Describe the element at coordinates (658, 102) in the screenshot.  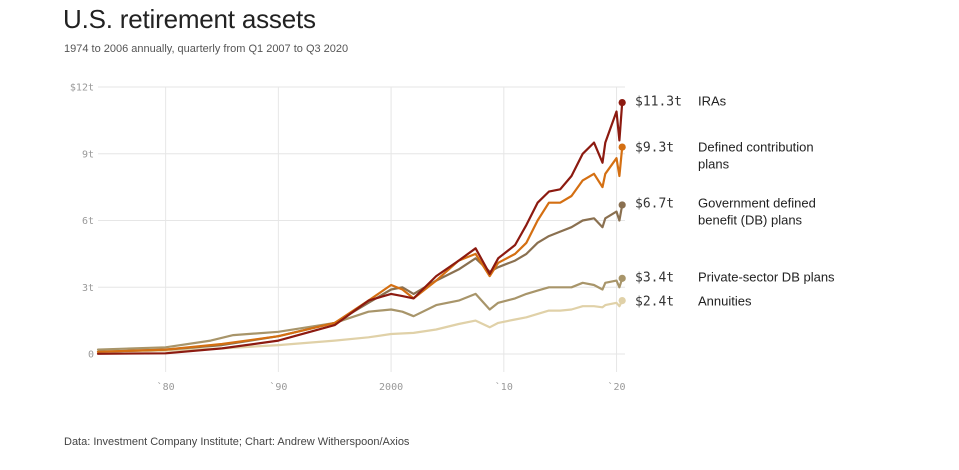
I see `series-end-value: $11.3t` at that location.